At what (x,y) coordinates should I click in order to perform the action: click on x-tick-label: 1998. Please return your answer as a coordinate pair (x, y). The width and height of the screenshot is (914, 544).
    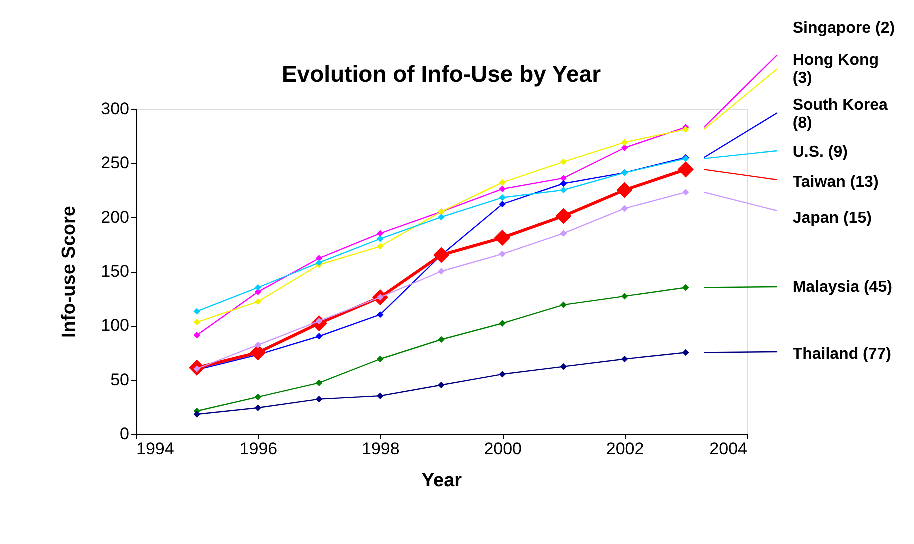
    Looking at the image, I should click on (381, 449).